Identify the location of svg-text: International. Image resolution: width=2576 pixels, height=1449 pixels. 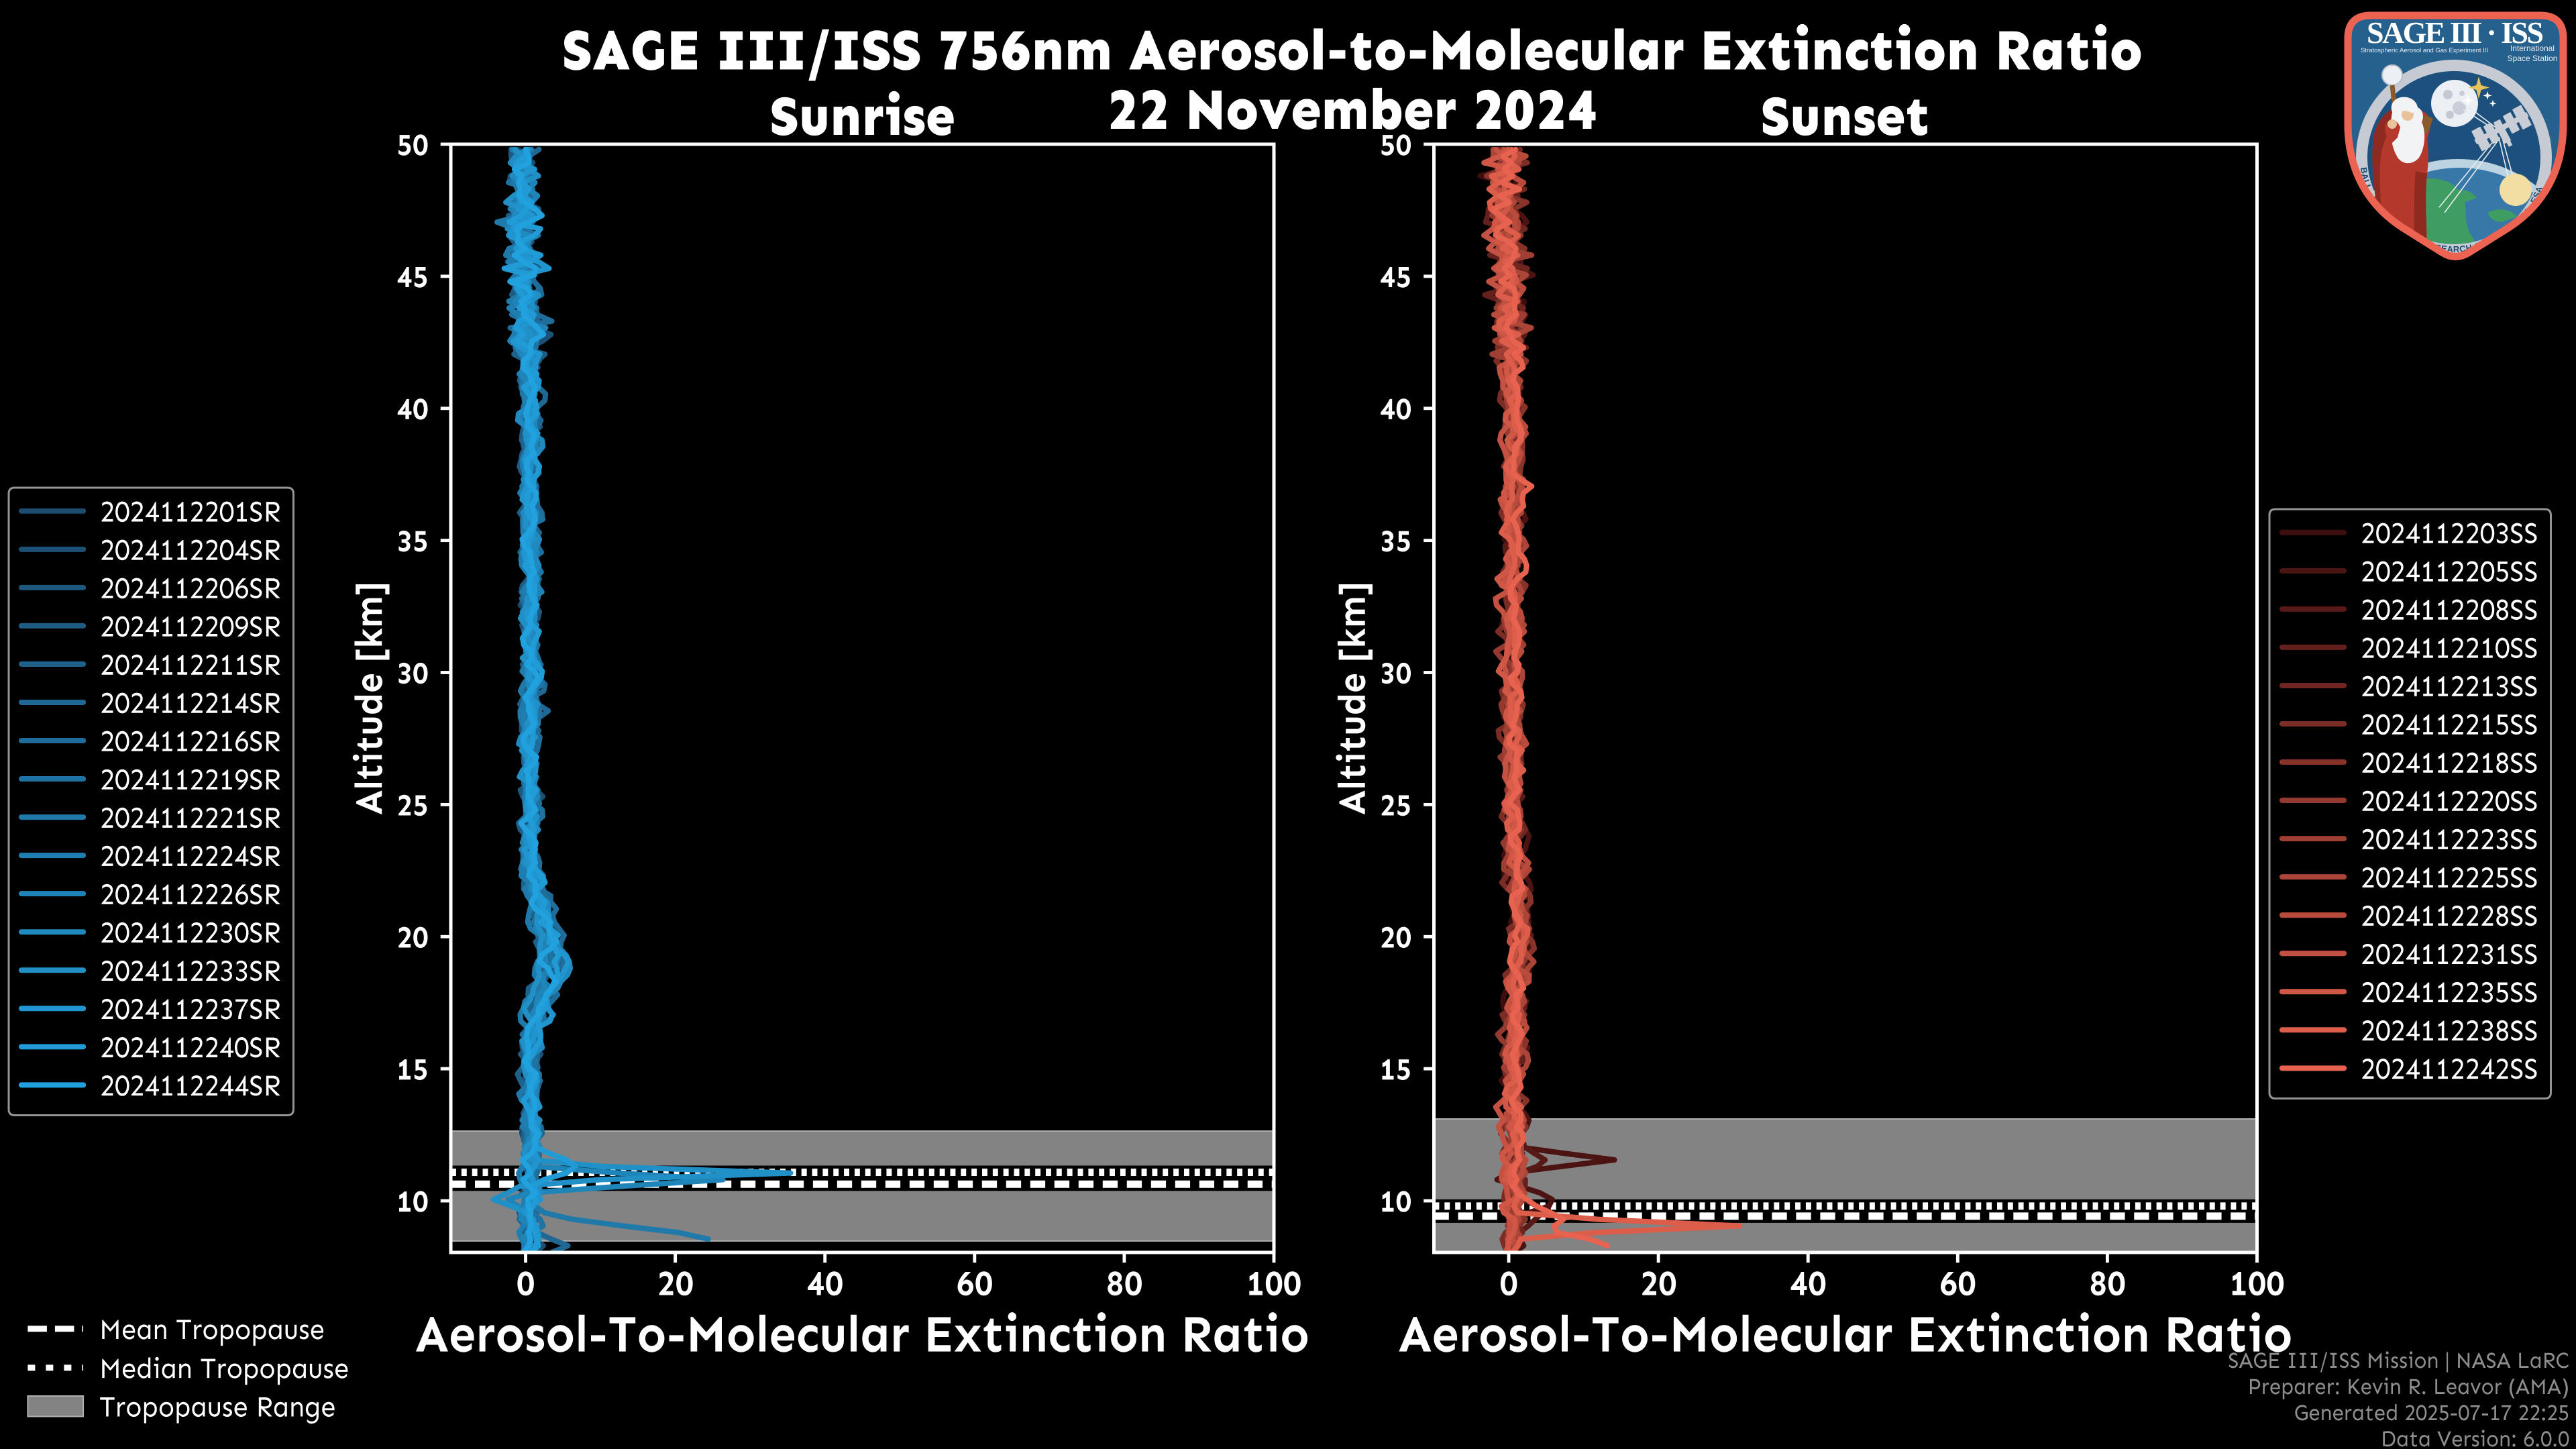
(2532, 48).